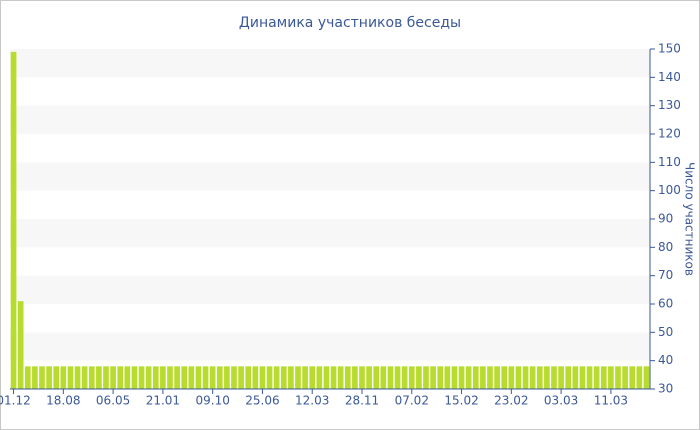 The width and height of the screenshot is (700, 430). I want to click on x-tick-label: 18.08, so click(63, 401).